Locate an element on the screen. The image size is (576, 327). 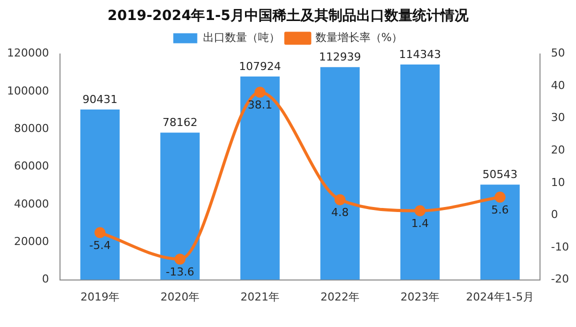
y-tick-label: 100000 is located at coordinates (27, 91).